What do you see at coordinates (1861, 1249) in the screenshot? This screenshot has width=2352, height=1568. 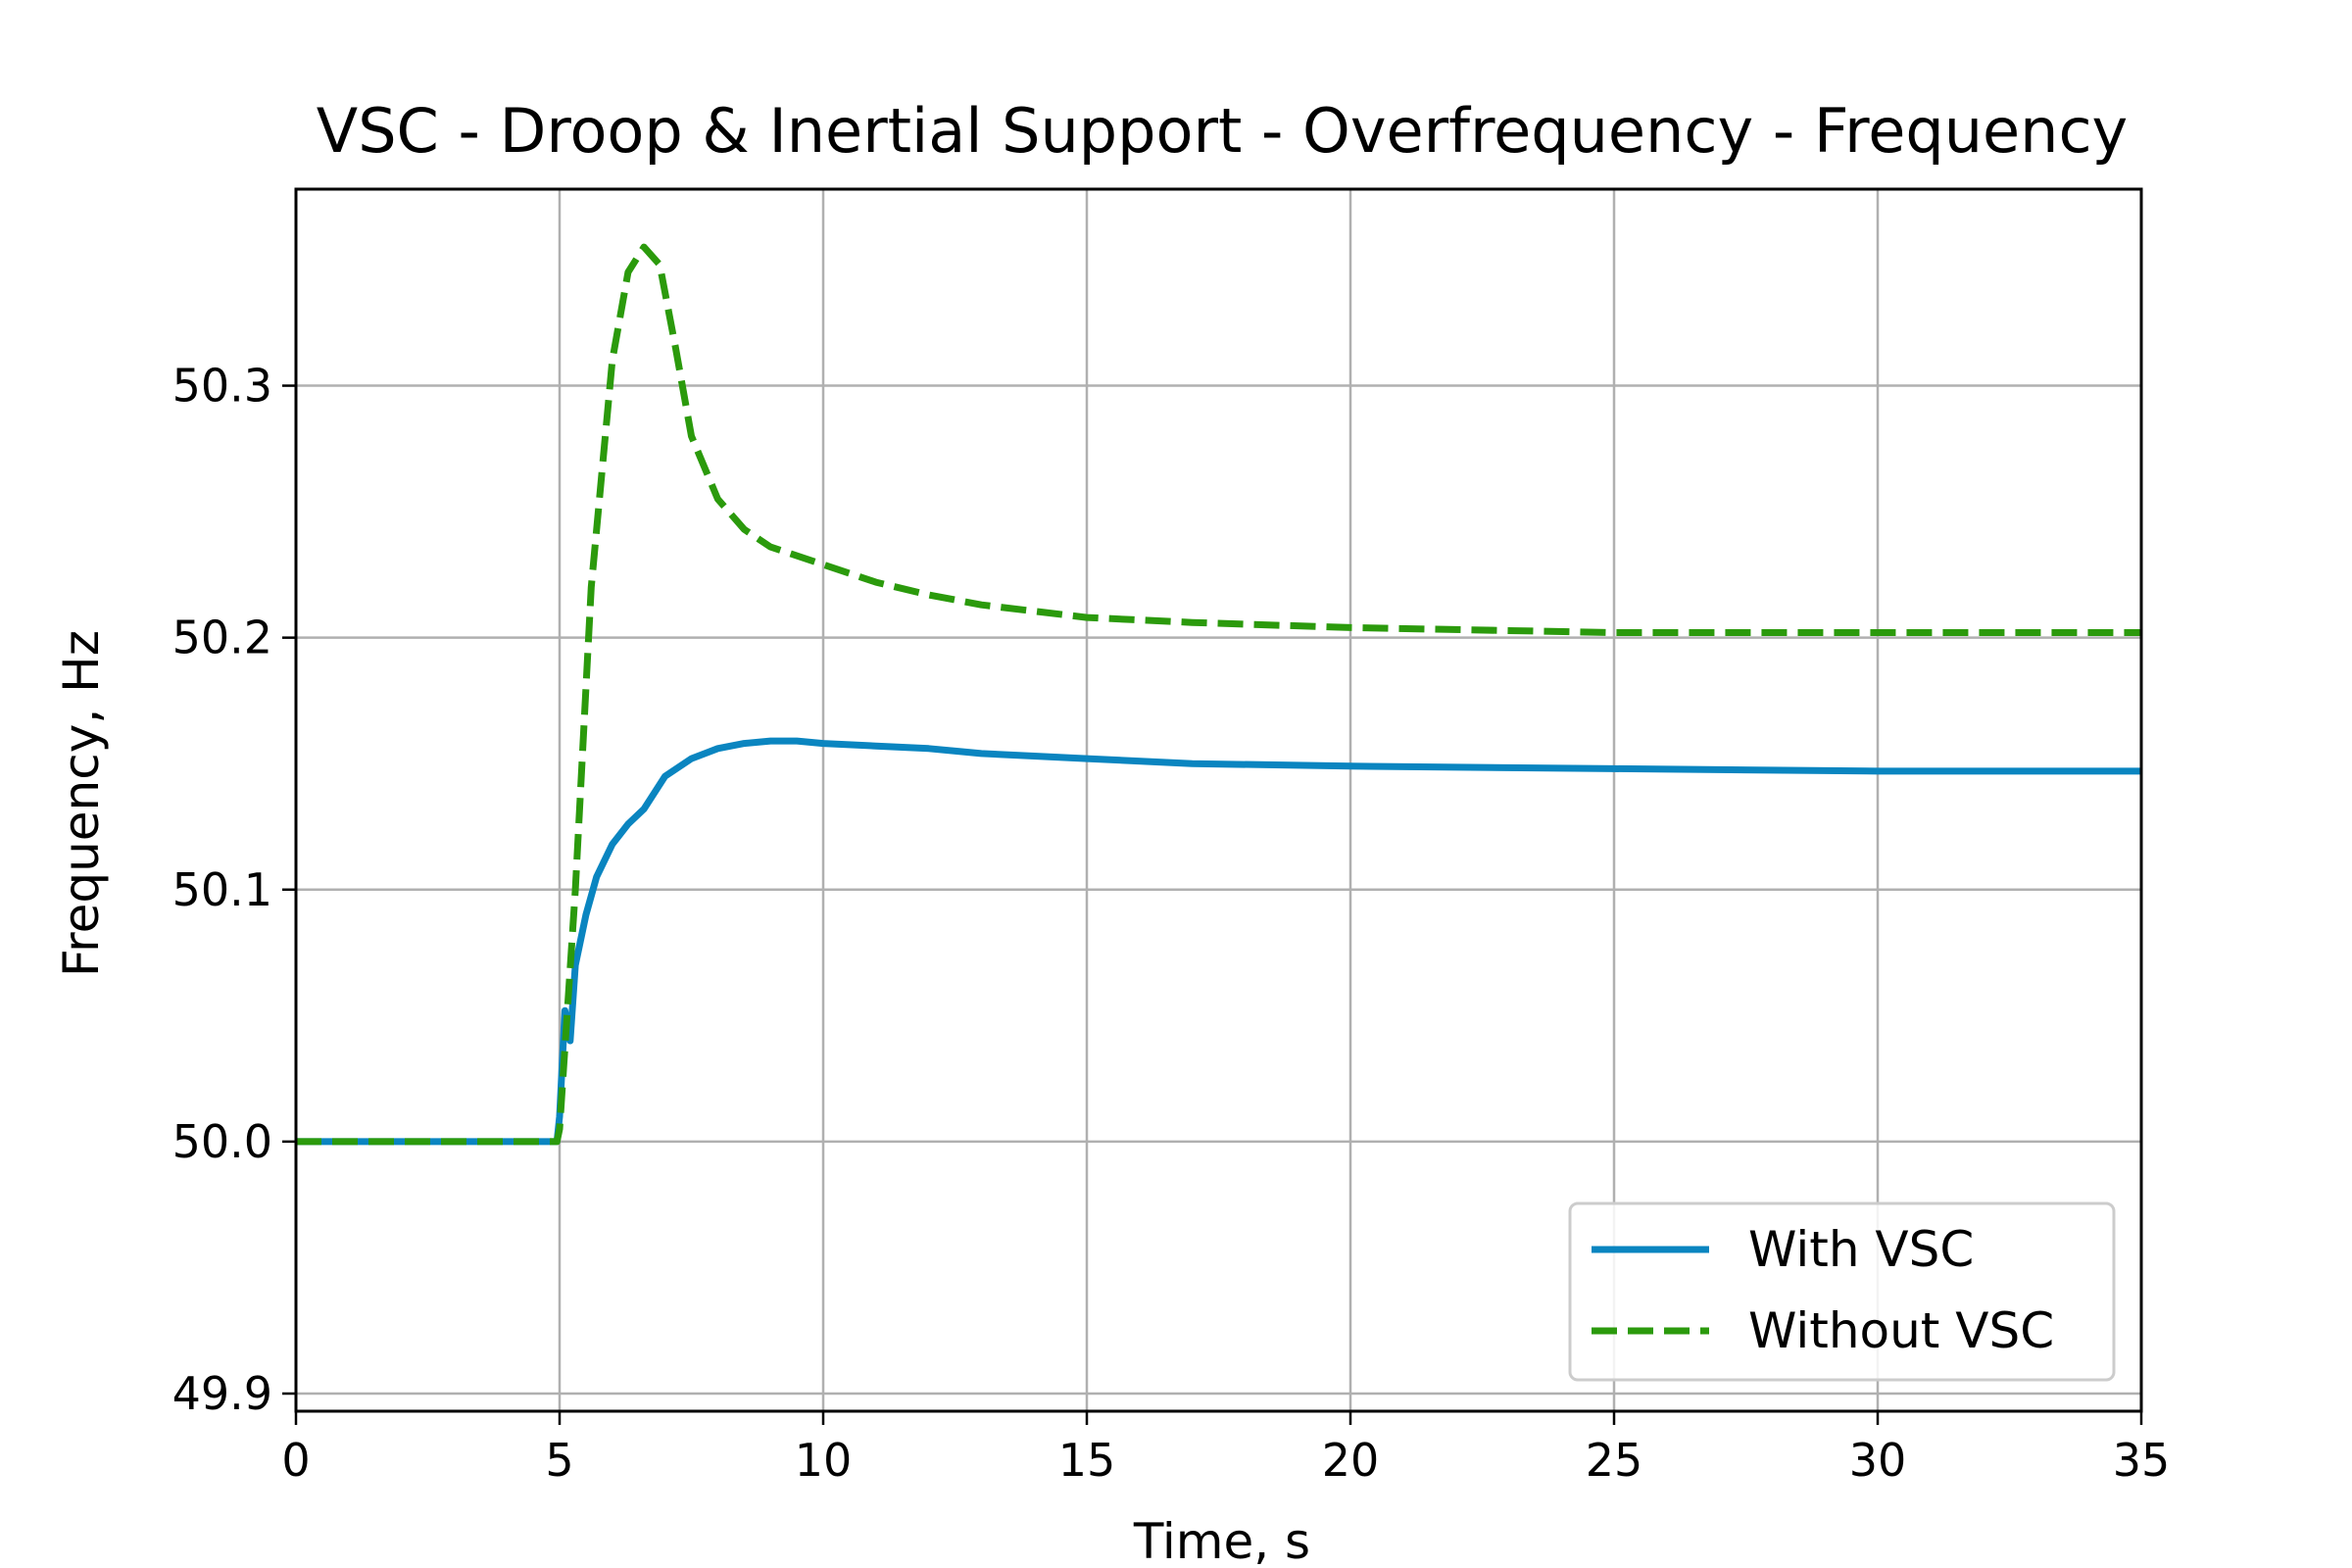 I see `legend-label: With VSC` at bounding box center [1861, 1249].